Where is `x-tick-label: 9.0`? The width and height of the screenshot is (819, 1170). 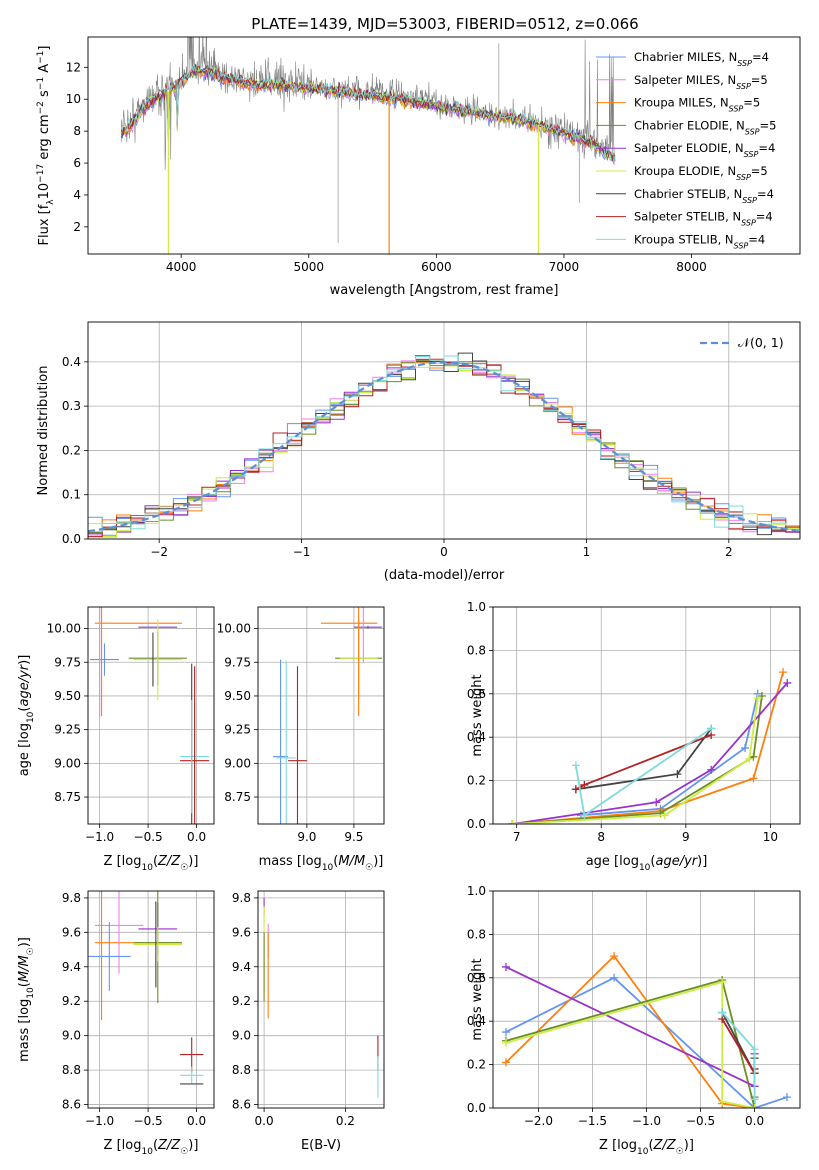 x-tick-label: 9.0 is located at coordinates (306, 837).